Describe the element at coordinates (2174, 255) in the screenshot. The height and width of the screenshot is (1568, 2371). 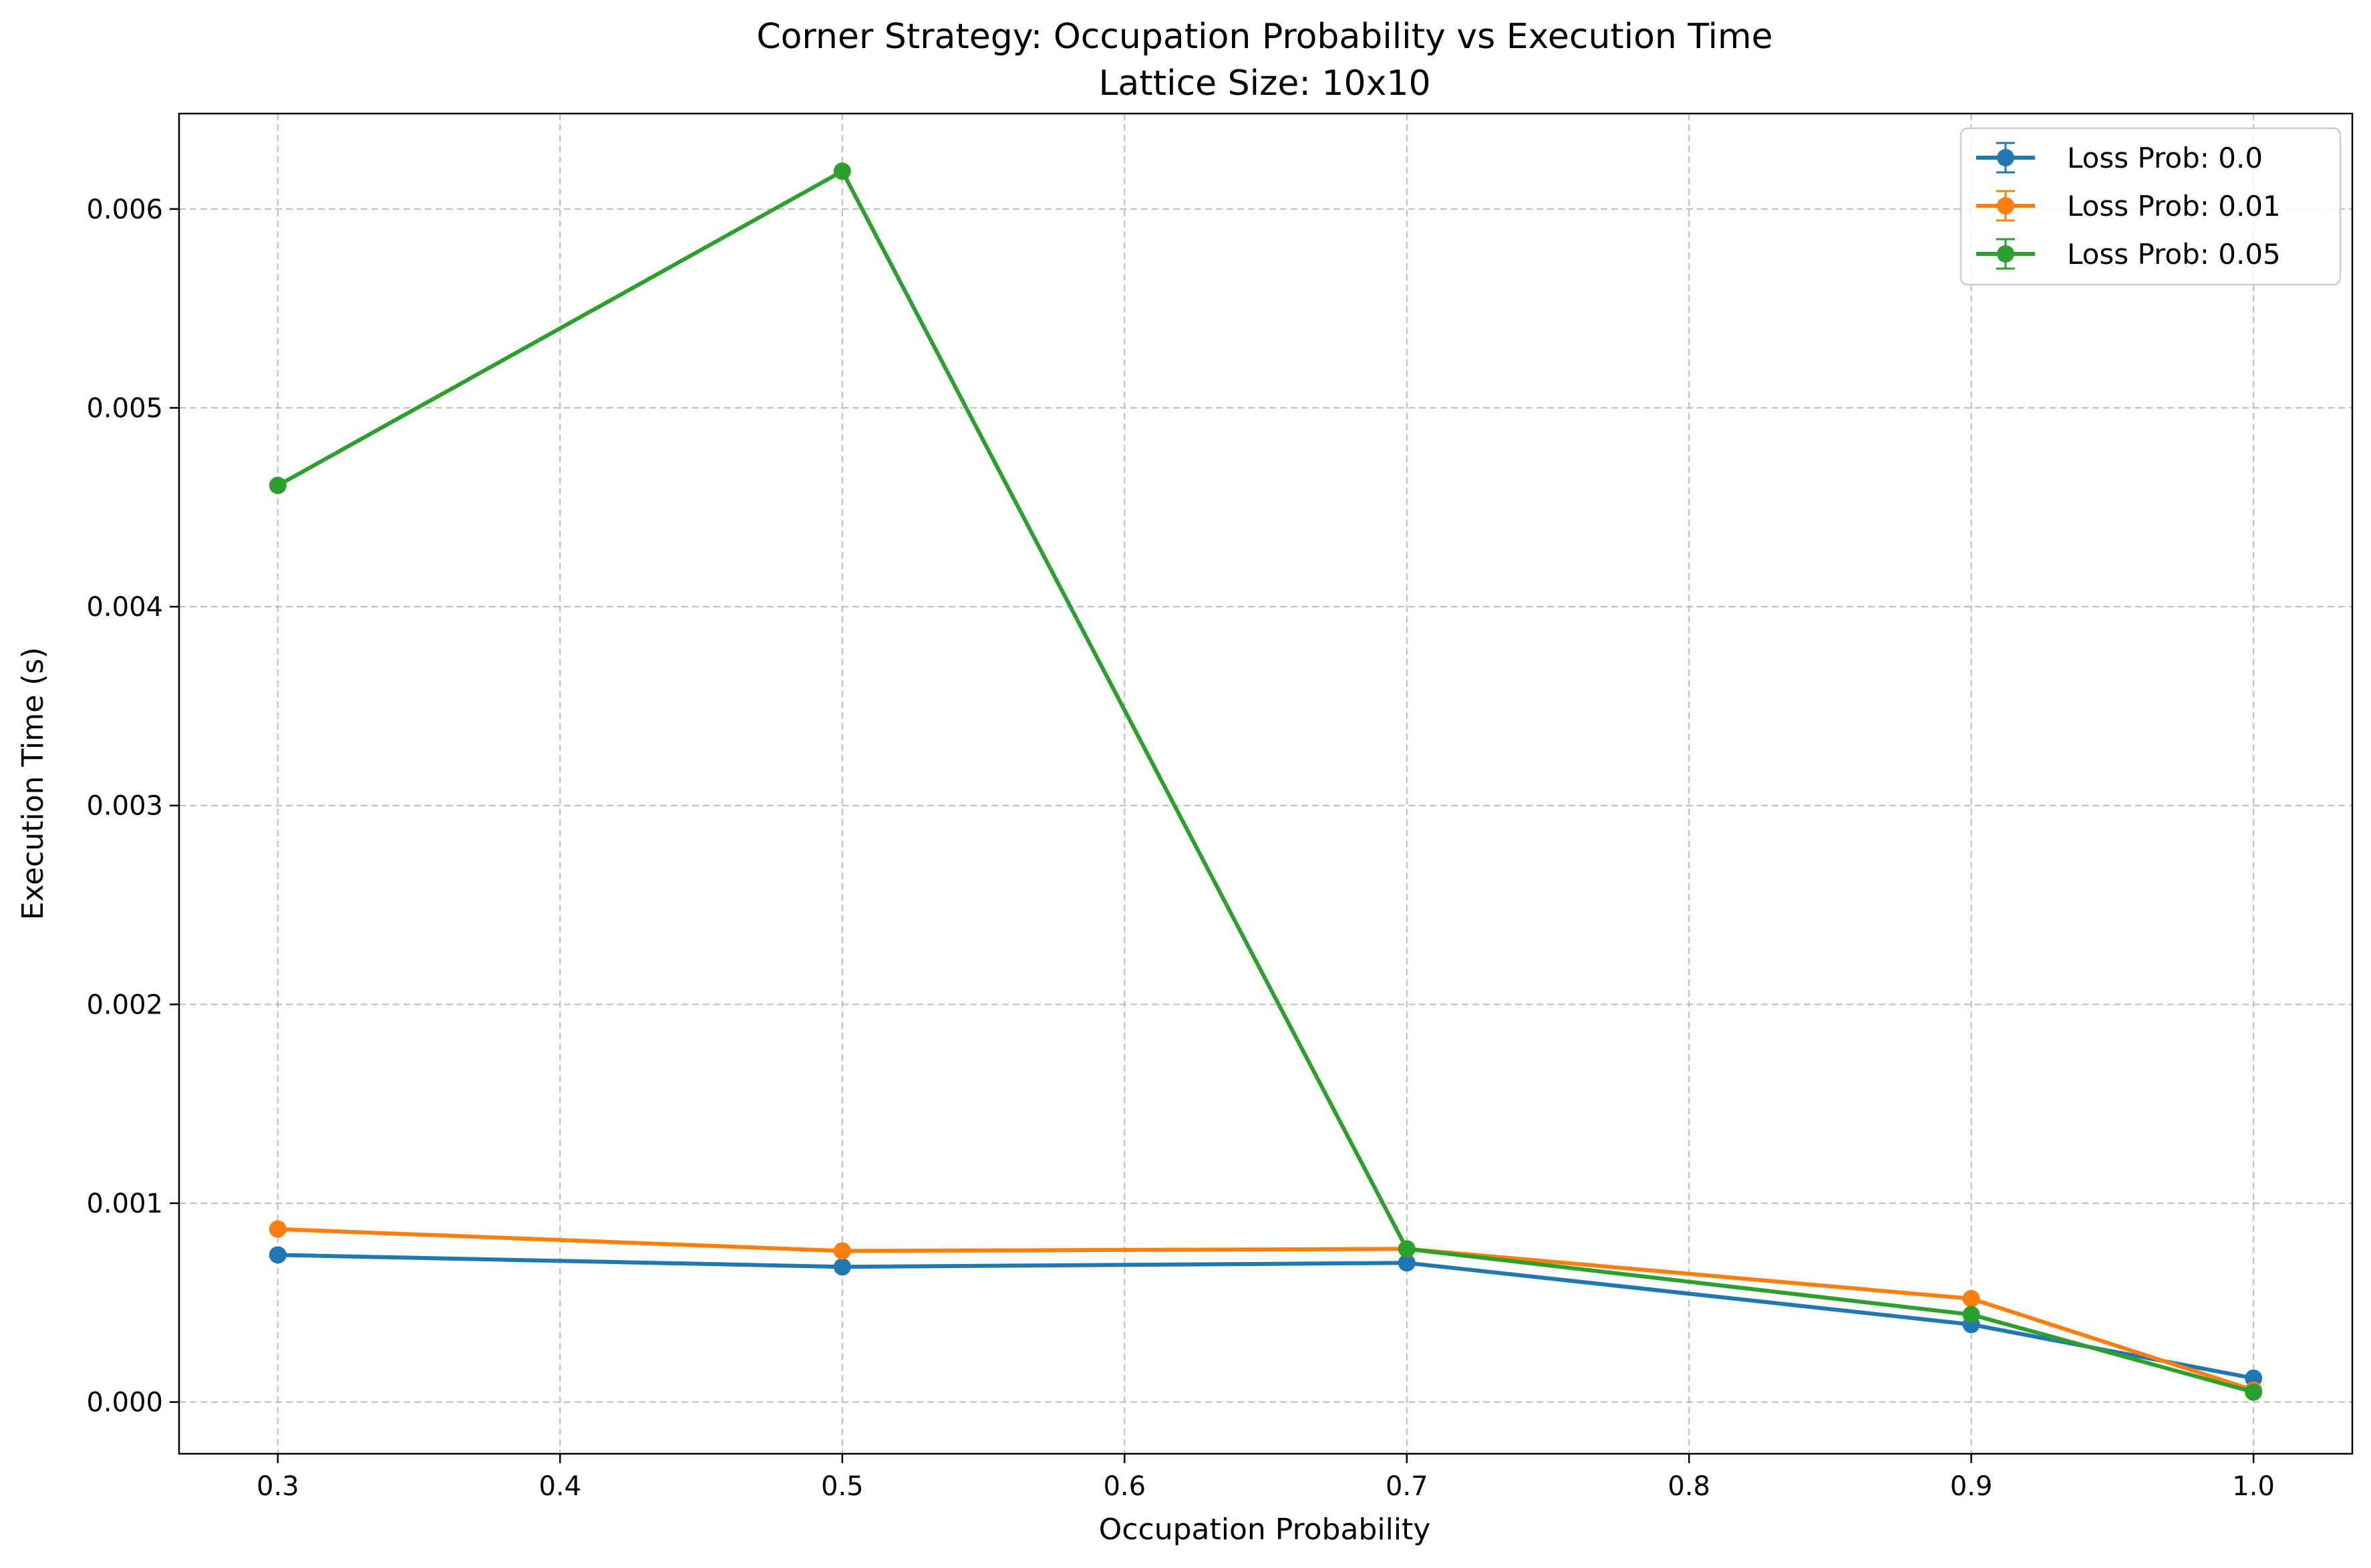
I see `legend-label: Loss Prob: 0.05` at that location.